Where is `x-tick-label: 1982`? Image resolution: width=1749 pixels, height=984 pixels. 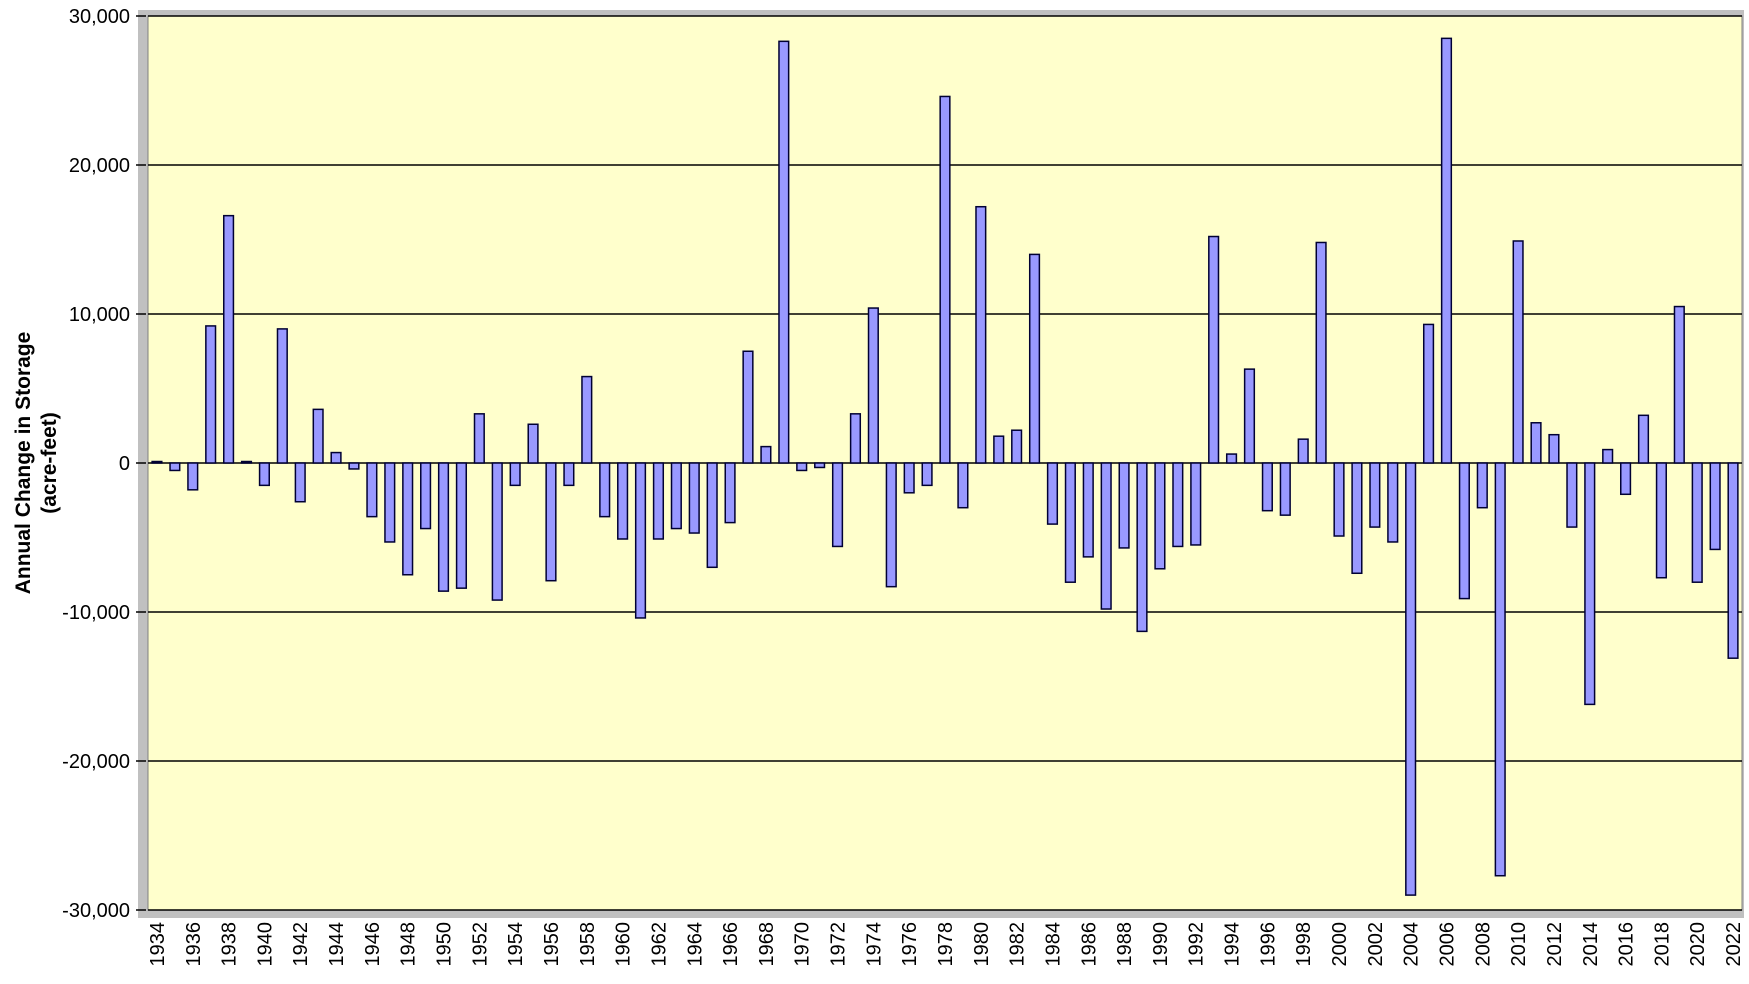
x-tick-label: 1982 is located at coordinates (1018, 944).